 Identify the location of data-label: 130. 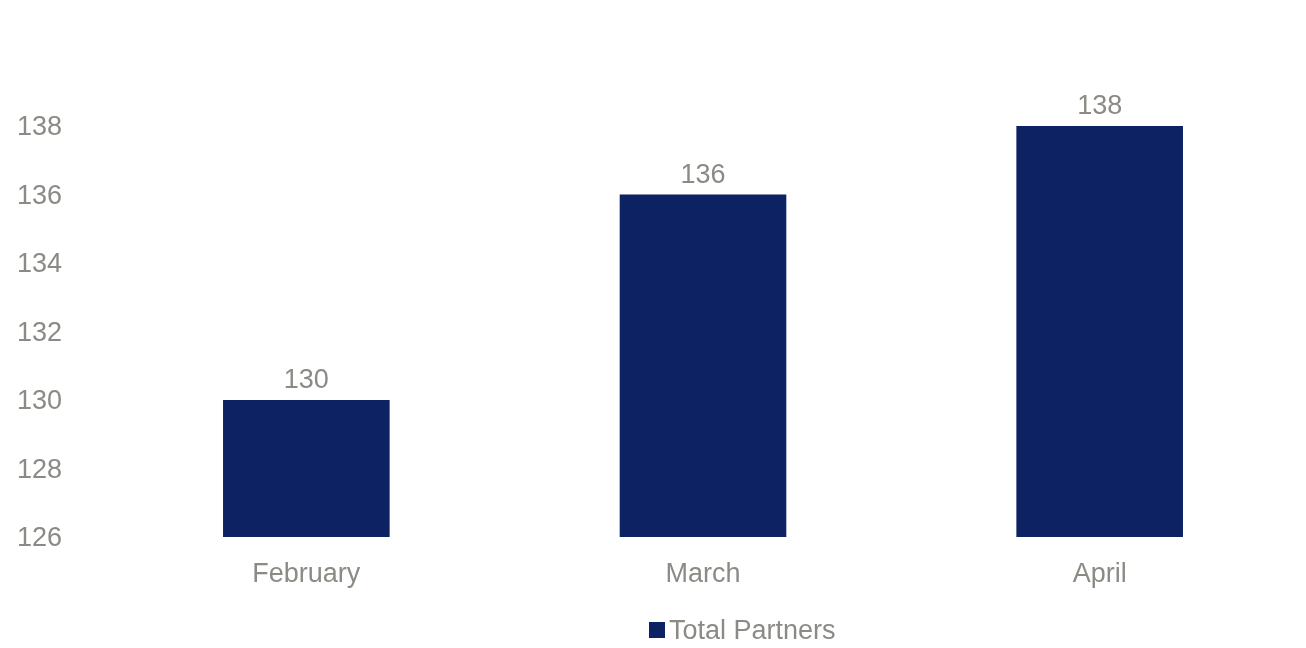
(306, 379).